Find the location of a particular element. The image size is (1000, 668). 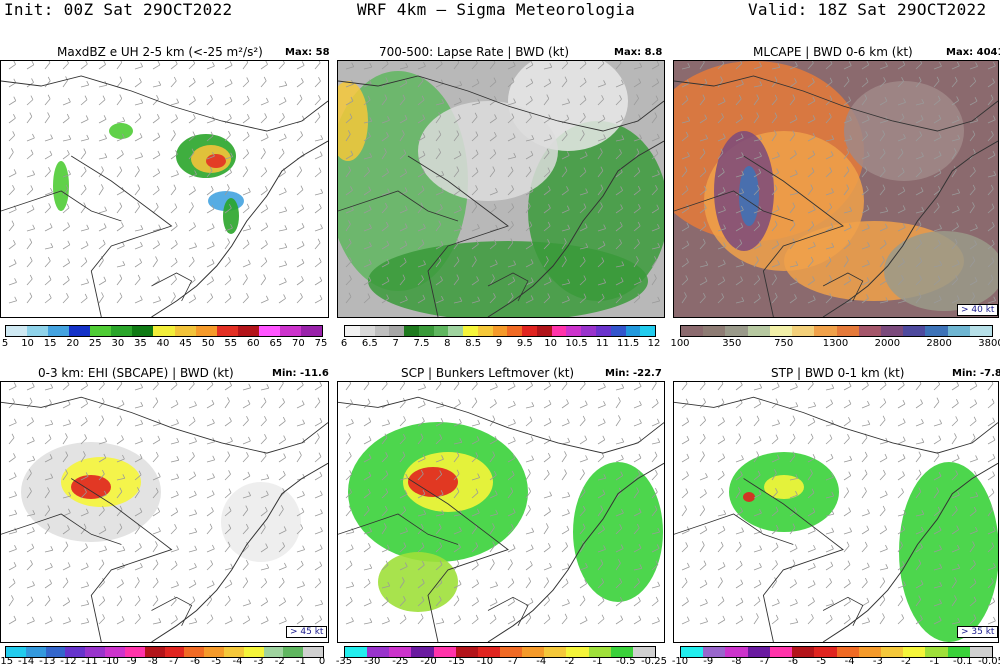

colorbar is located at coordinates (164, 652).